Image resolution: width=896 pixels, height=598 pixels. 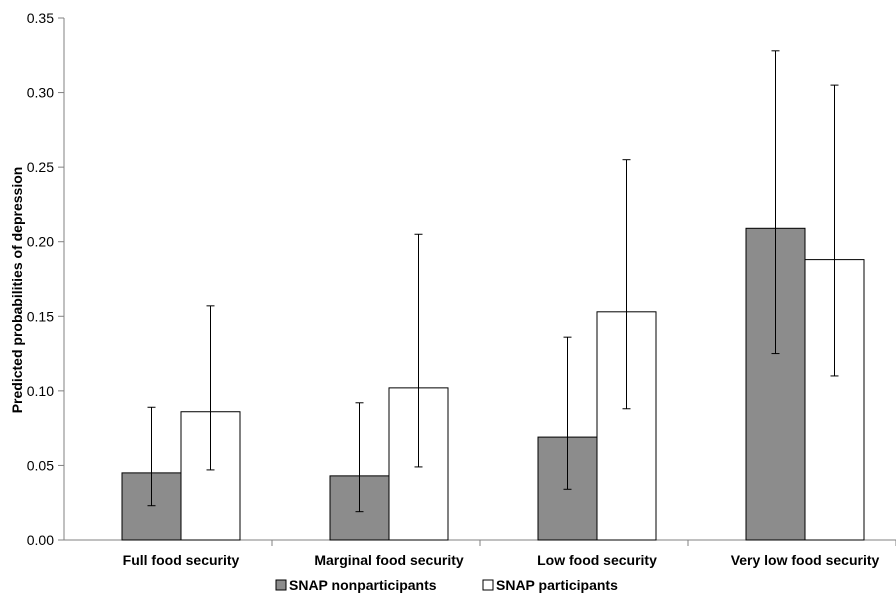 What do you see at coordinates (597, 560) in the screenshot?
I see `x-tick-label: Low food security` at bounding box center [597, 560].